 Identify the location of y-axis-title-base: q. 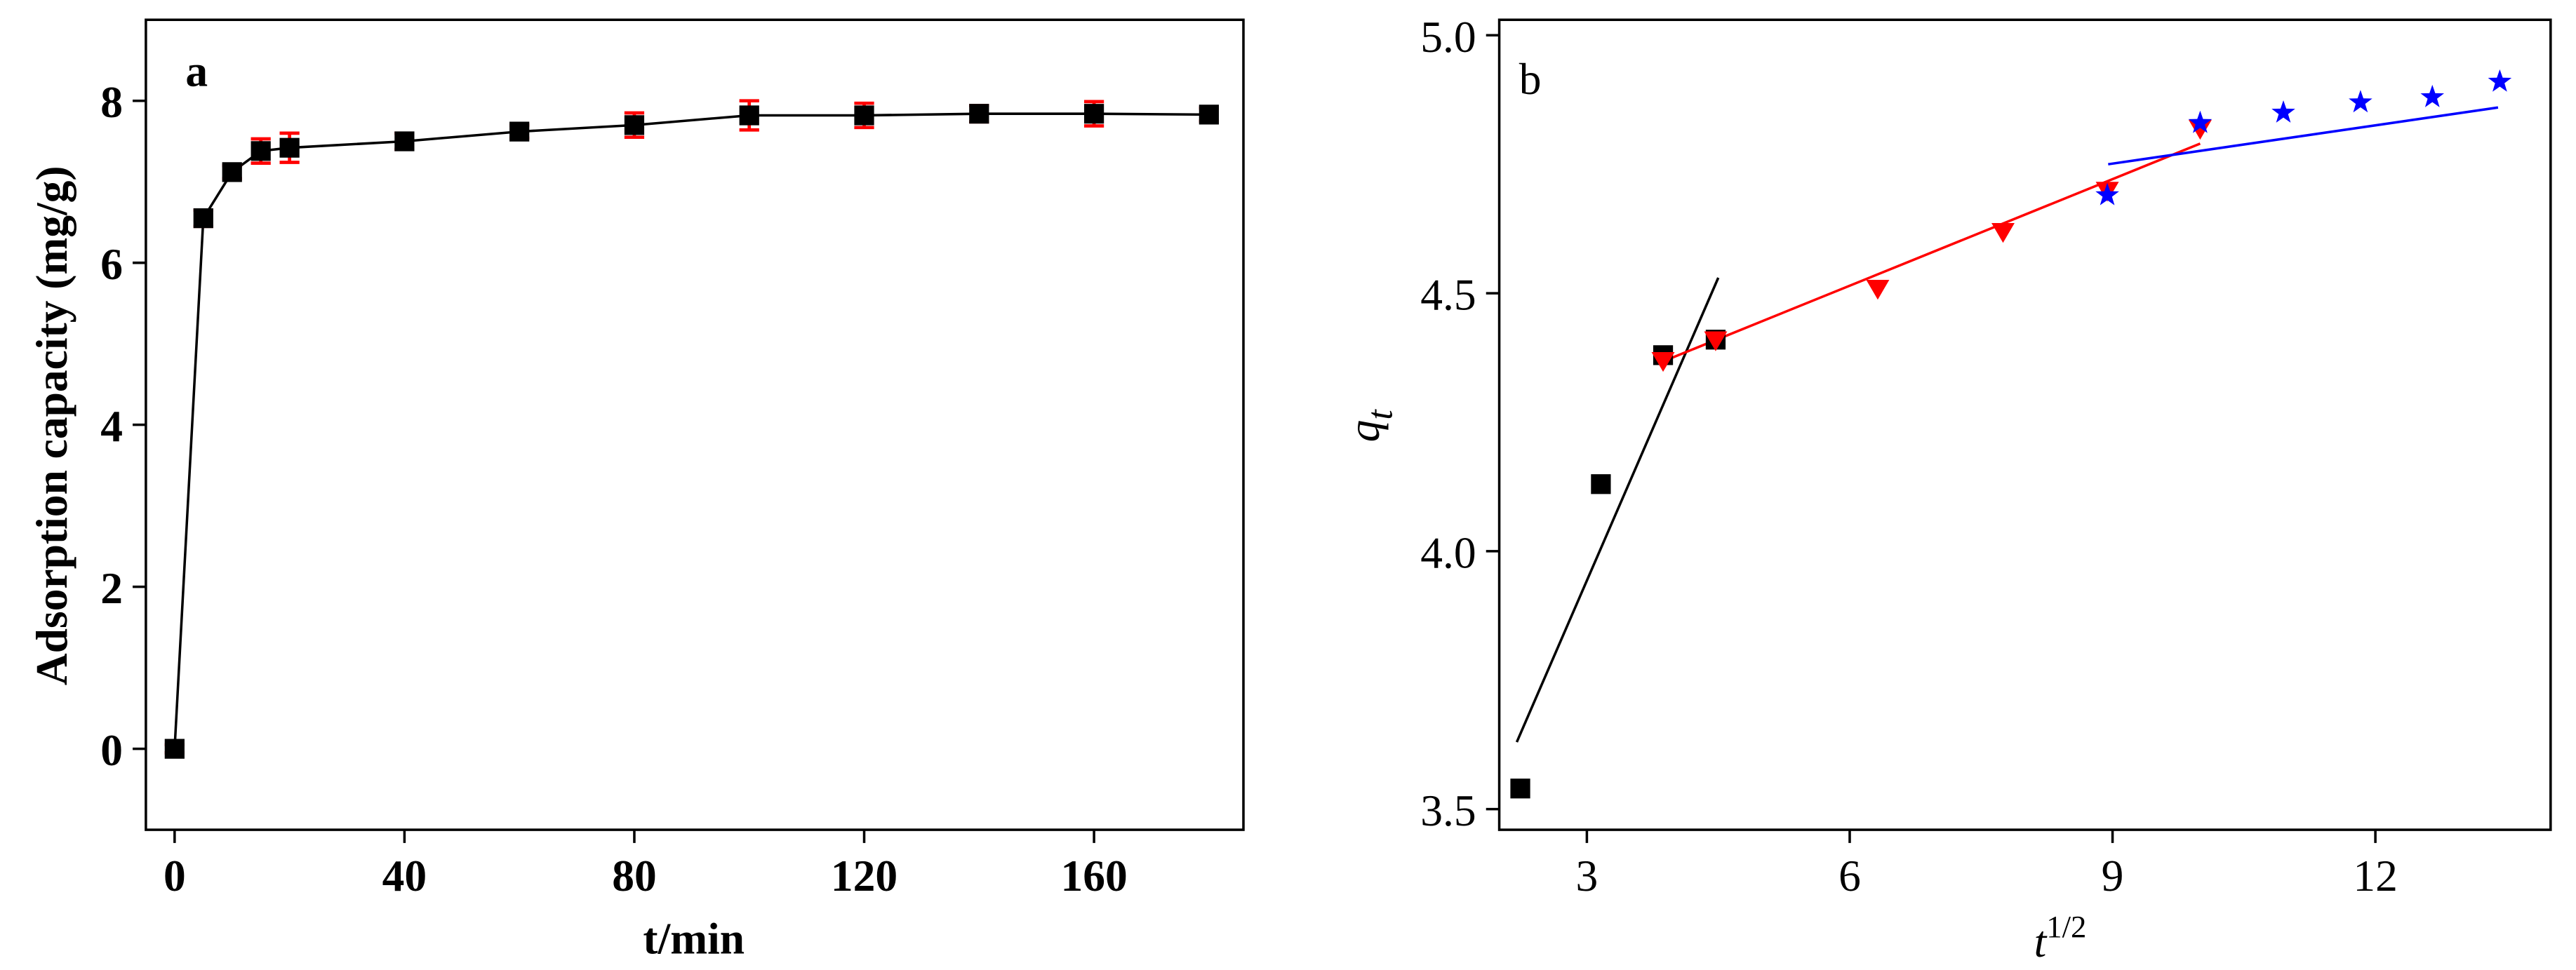
(1364, 432).